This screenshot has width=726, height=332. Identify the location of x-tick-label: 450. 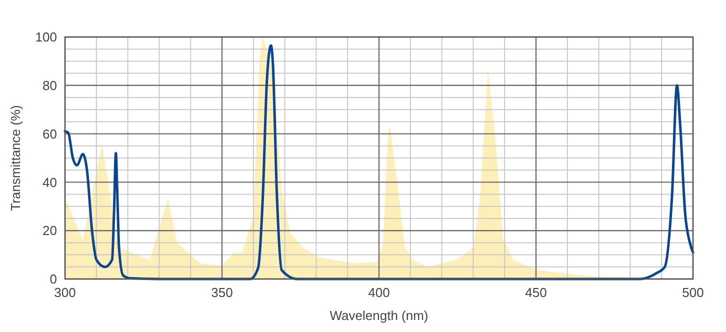
(536, 292).